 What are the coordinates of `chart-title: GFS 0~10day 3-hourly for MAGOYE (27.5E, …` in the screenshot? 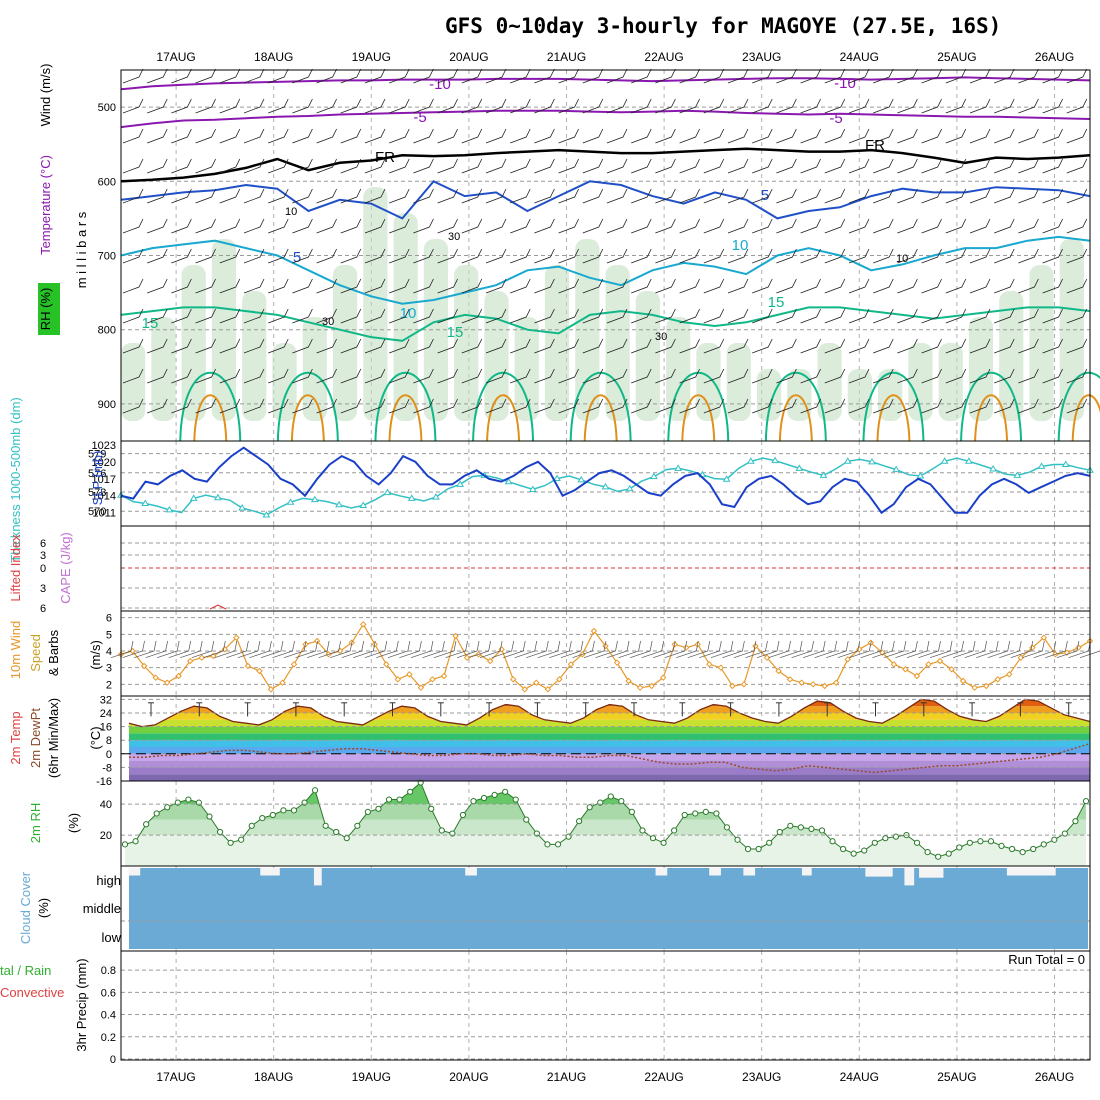 It's located at (723, 26).